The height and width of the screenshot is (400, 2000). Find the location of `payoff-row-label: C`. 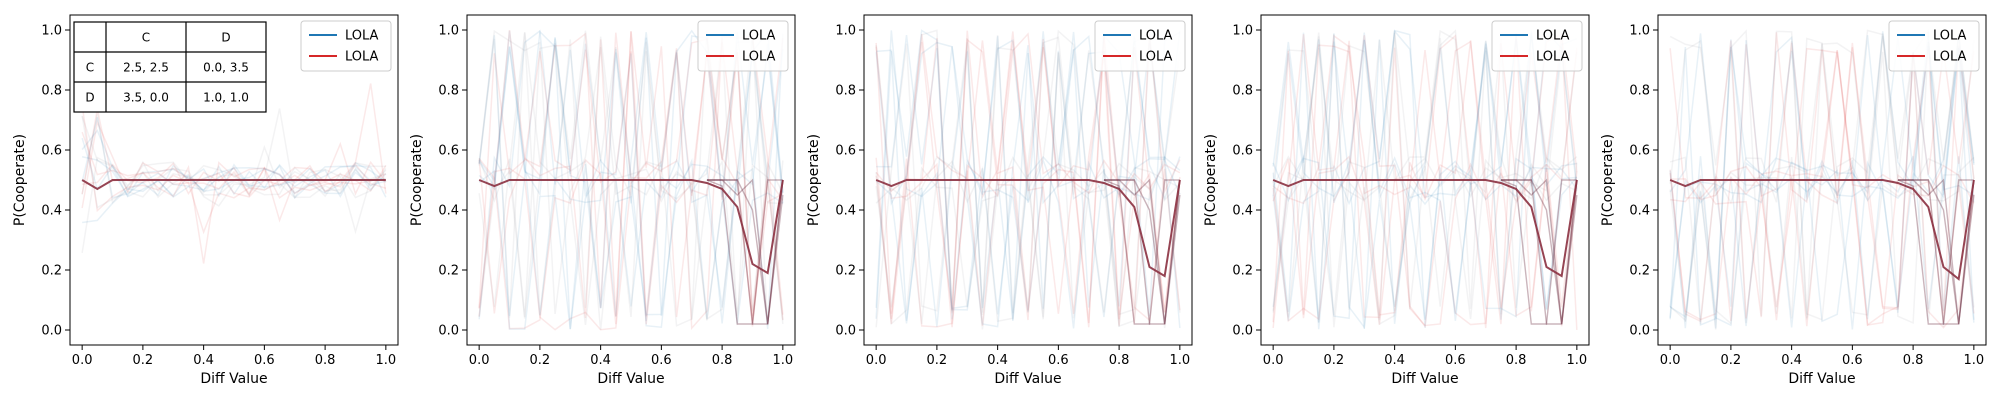

payoff-row-label: C is located at coordinates (90, 68).